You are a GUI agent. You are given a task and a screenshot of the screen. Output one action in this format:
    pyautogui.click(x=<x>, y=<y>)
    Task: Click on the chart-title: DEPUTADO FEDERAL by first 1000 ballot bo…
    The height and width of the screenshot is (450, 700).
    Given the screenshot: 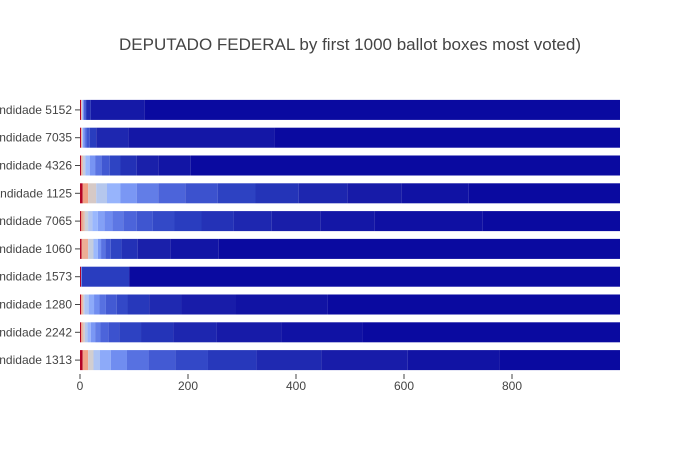 What is the action you would take?
    pyautogui.click(x=350, y=44)
    